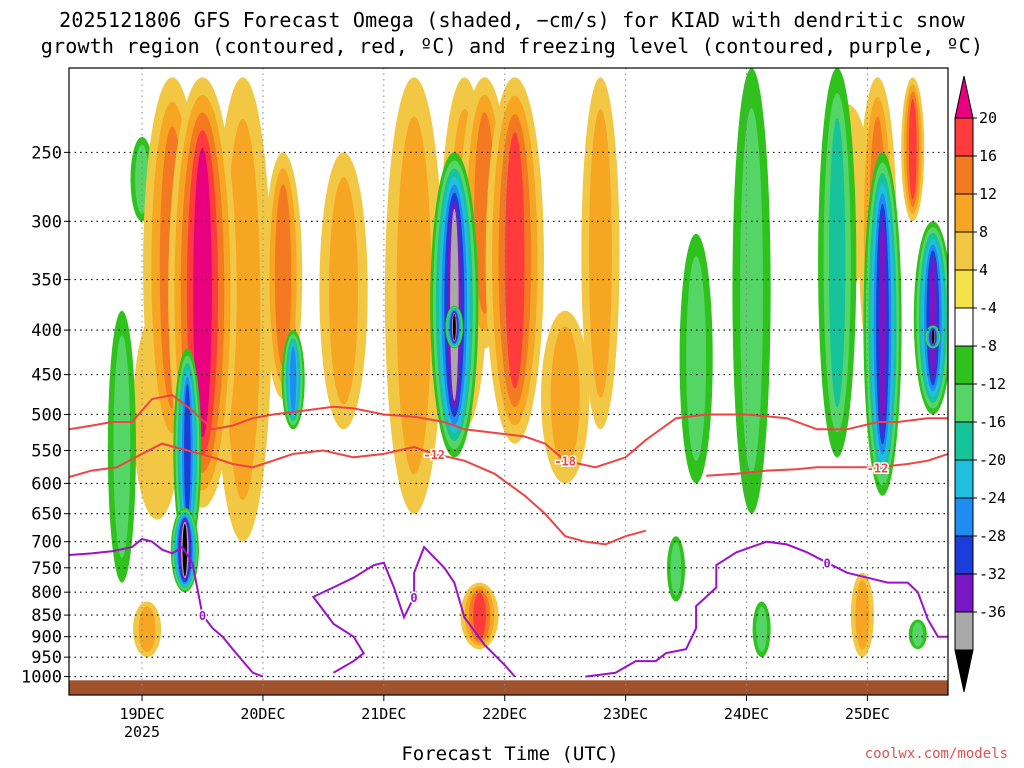  What do you see at coordinates (41, 678) in the screenshot?
I see `y-tick-label-1000: 1000` at bounding box center [41, 678].